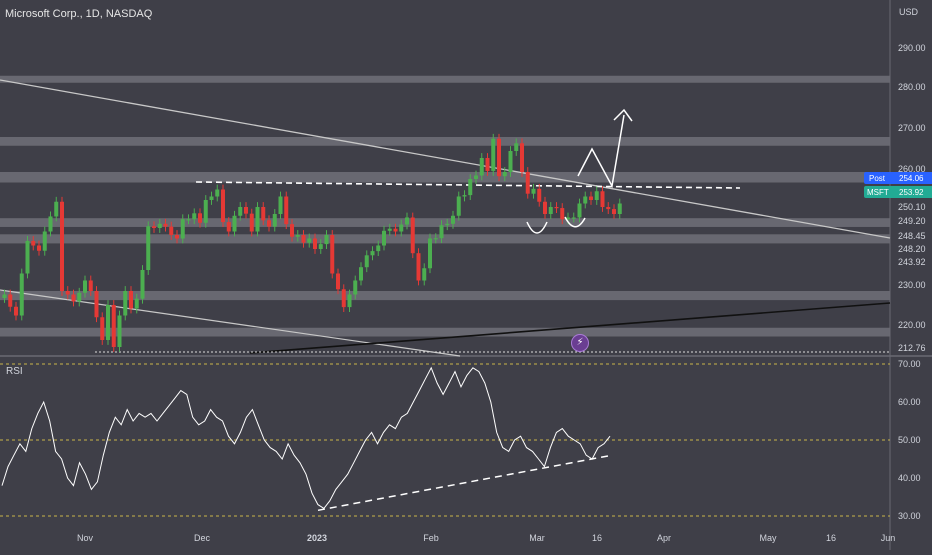 The image size is (932, 555). What do you see at coordinates (465, 483) in the screenshot?
I see `rsi-trendline` at bounding box center [465, 483].